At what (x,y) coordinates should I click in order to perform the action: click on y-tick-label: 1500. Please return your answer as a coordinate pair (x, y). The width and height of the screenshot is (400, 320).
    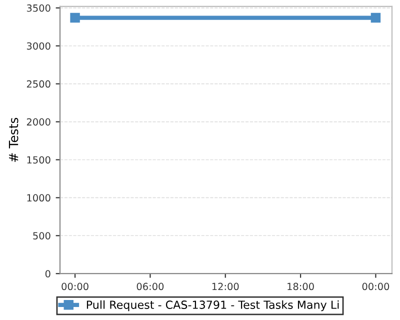
    Looking at the image, I should click on (38, 160).